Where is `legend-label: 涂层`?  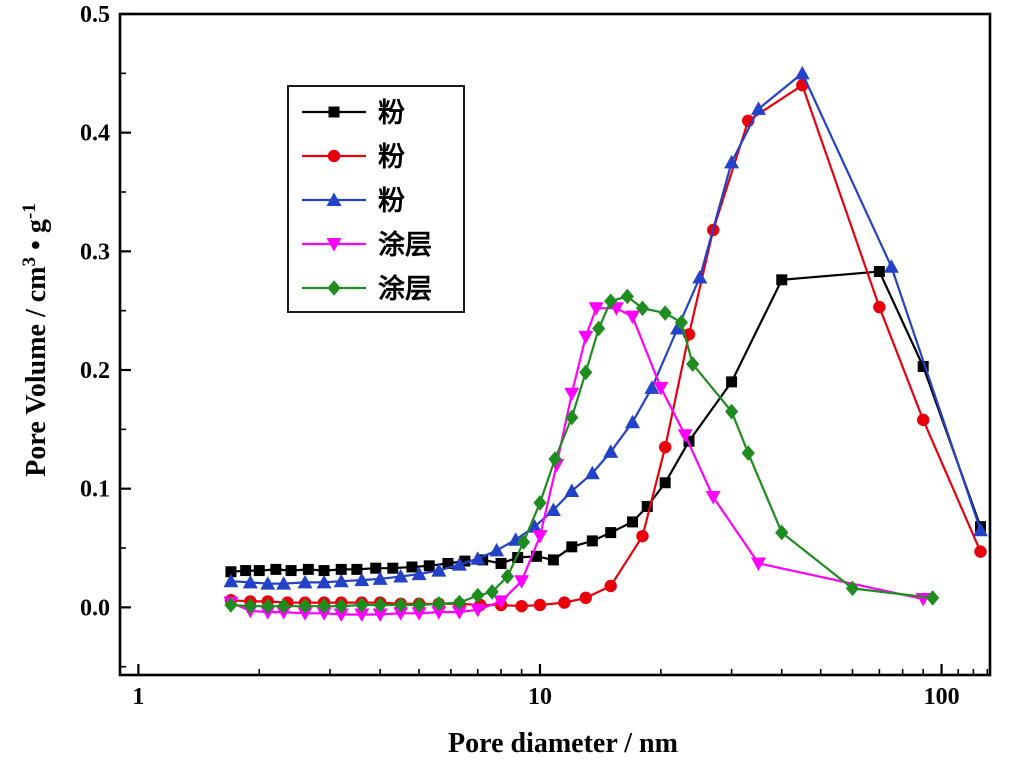 legend-label: 涂层 is located at coordinates (405, 289).